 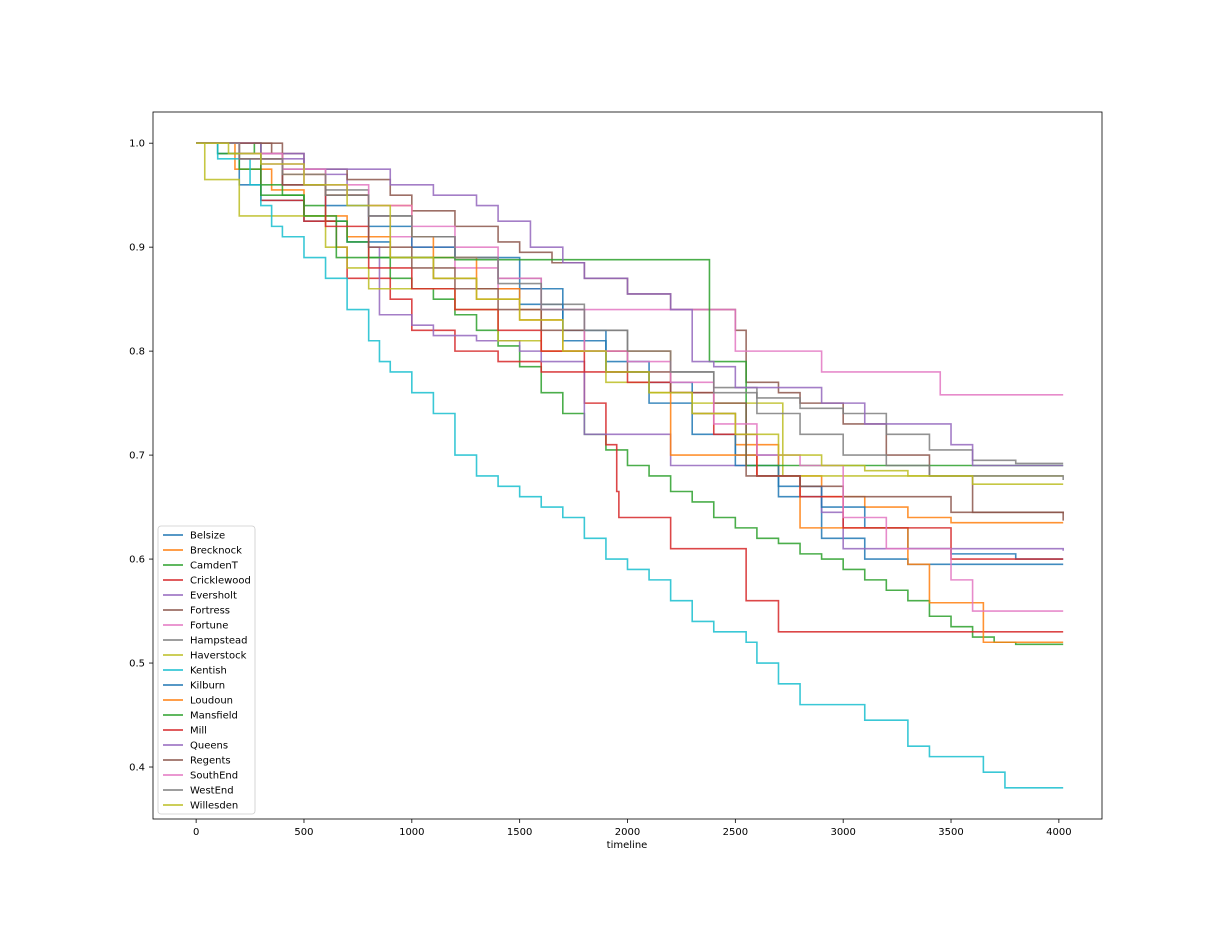 I want to click on y-tick-label: 0.6, so click(x=137, y=560).